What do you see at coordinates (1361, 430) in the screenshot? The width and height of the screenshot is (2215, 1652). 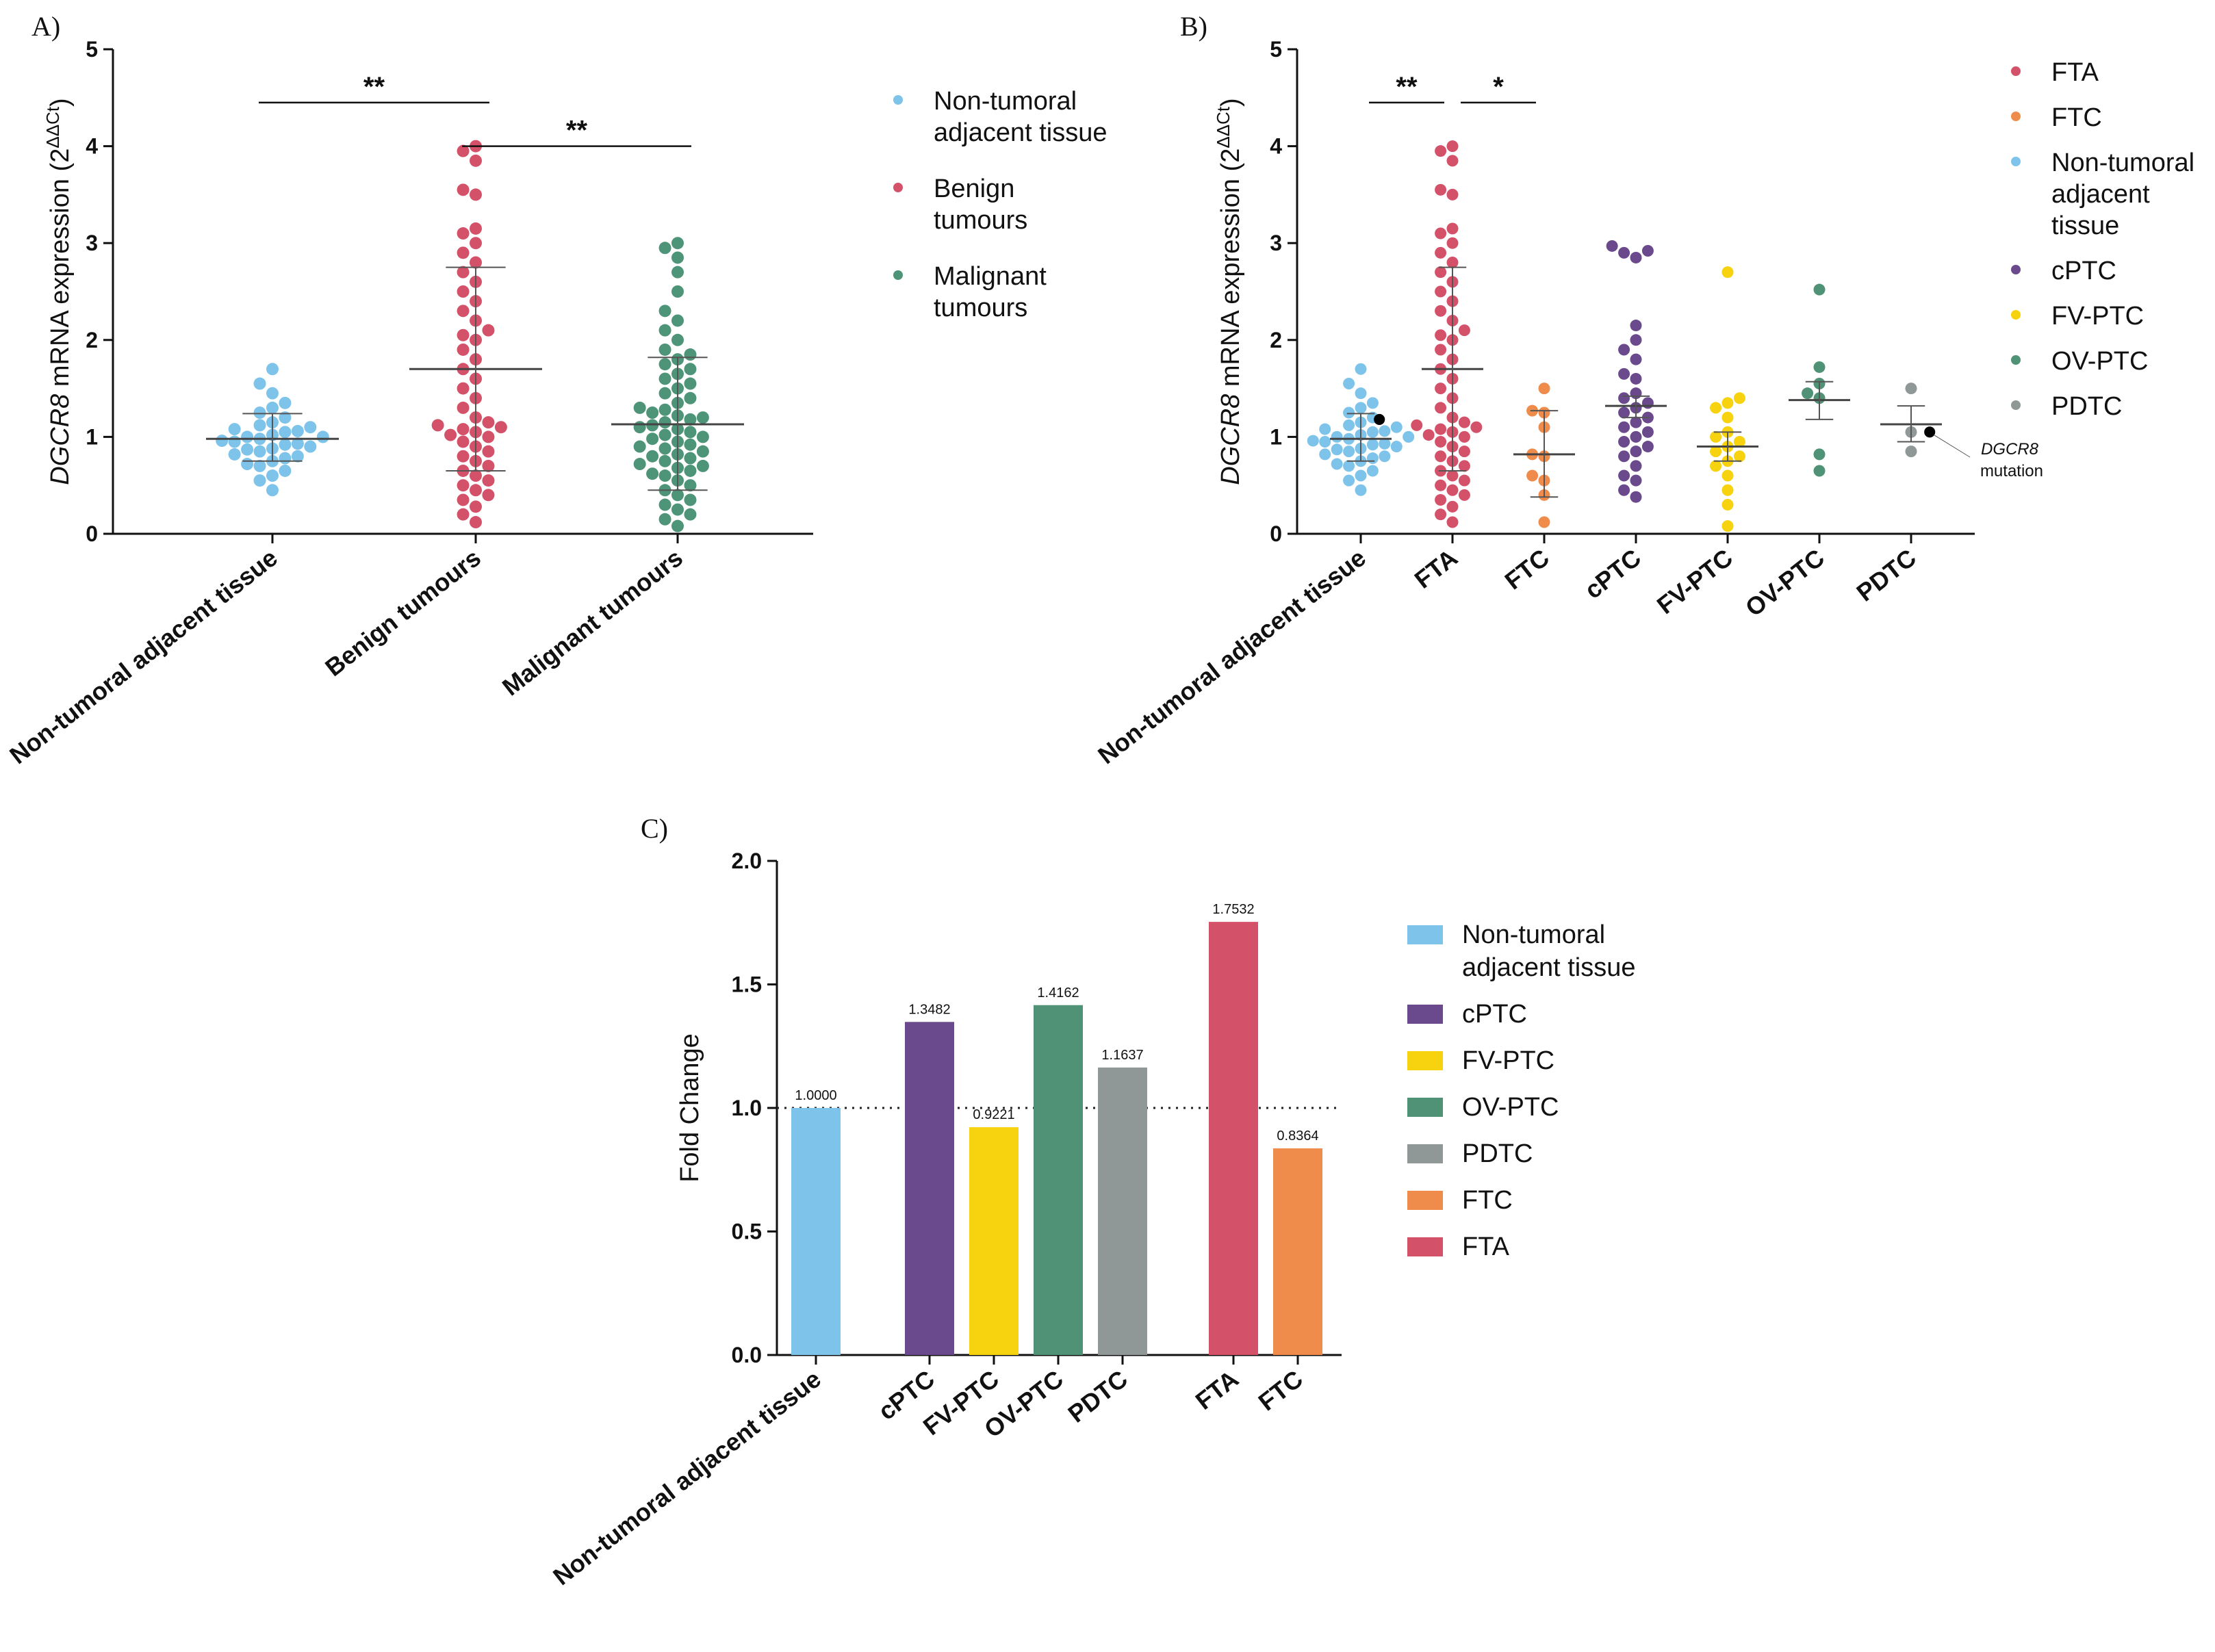 I see `series-non-tumoral-adjacent-tissue` at bounding box center [1361, 430].